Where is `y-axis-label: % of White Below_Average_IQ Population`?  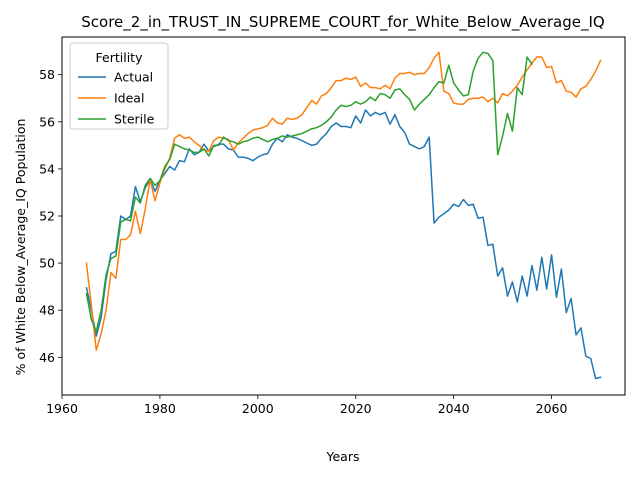
y-axis-label: % of White Below_Average_IQ Population is located at coordinates (20, 247).